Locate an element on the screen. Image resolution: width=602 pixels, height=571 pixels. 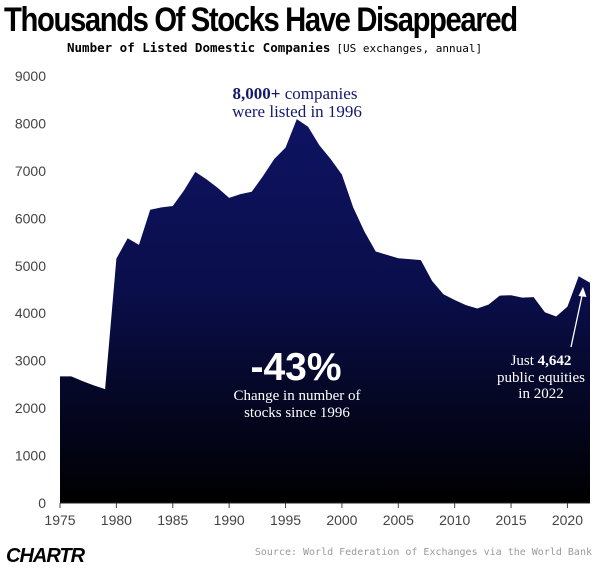
x-tick-label-2000: 2000 is located at coordinates (341, 520).